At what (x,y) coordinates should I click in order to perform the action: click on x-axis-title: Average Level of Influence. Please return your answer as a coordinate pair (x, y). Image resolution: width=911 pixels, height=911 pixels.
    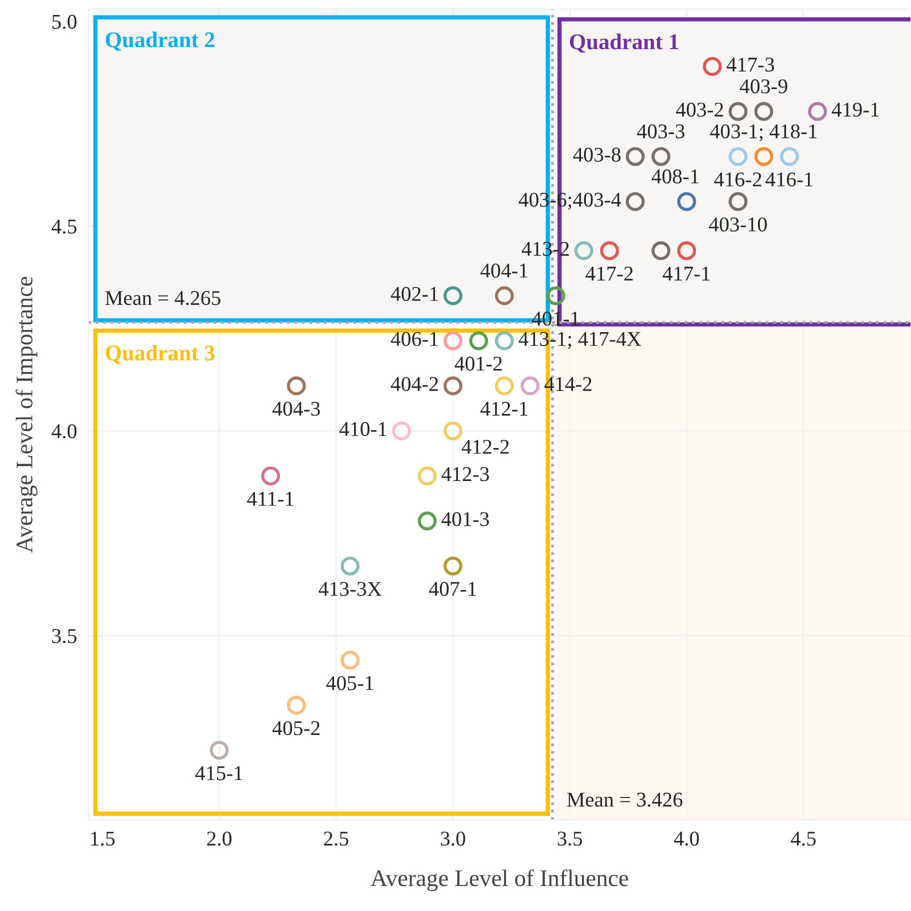
    Looking at the image, I should click on (499, 880).